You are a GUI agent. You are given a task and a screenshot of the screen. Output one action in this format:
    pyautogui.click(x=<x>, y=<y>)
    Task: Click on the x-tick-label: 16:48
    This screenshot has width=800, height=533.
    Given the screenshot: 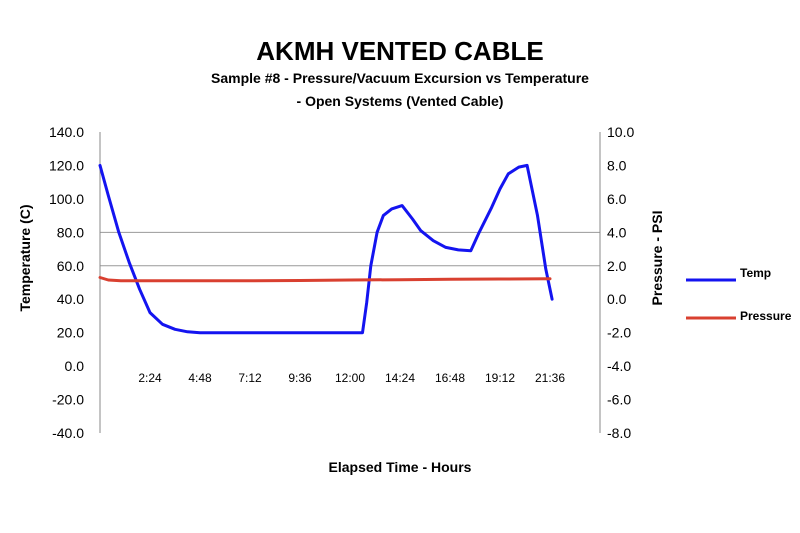 What is the action you would take?
    pyautogui.click(x=450, y=378)
    